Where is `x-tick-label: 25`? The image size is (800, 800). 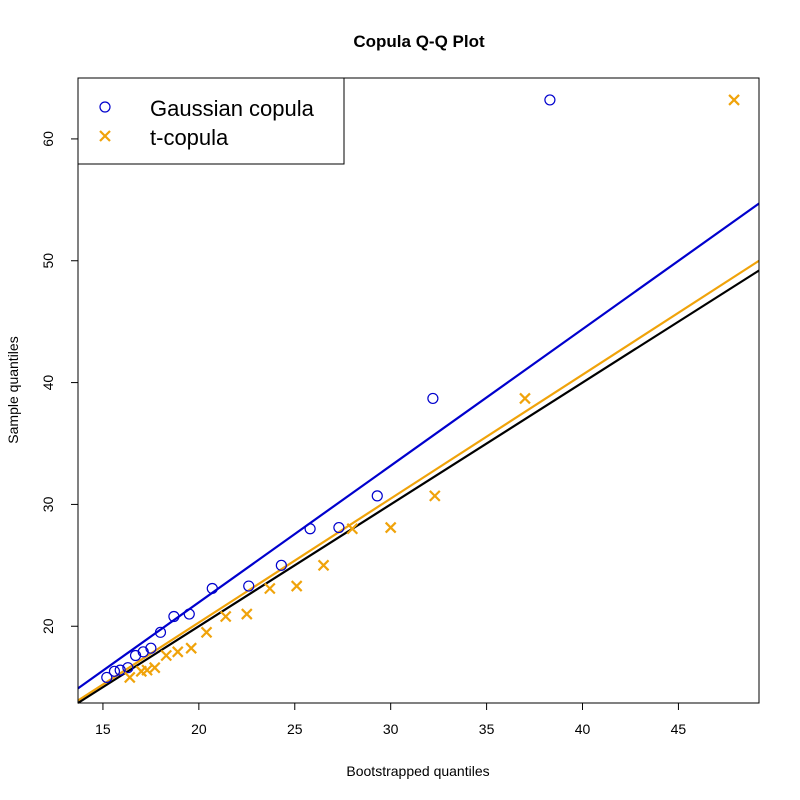
x-tick-label: 25 is located at coordinates (295, 729).